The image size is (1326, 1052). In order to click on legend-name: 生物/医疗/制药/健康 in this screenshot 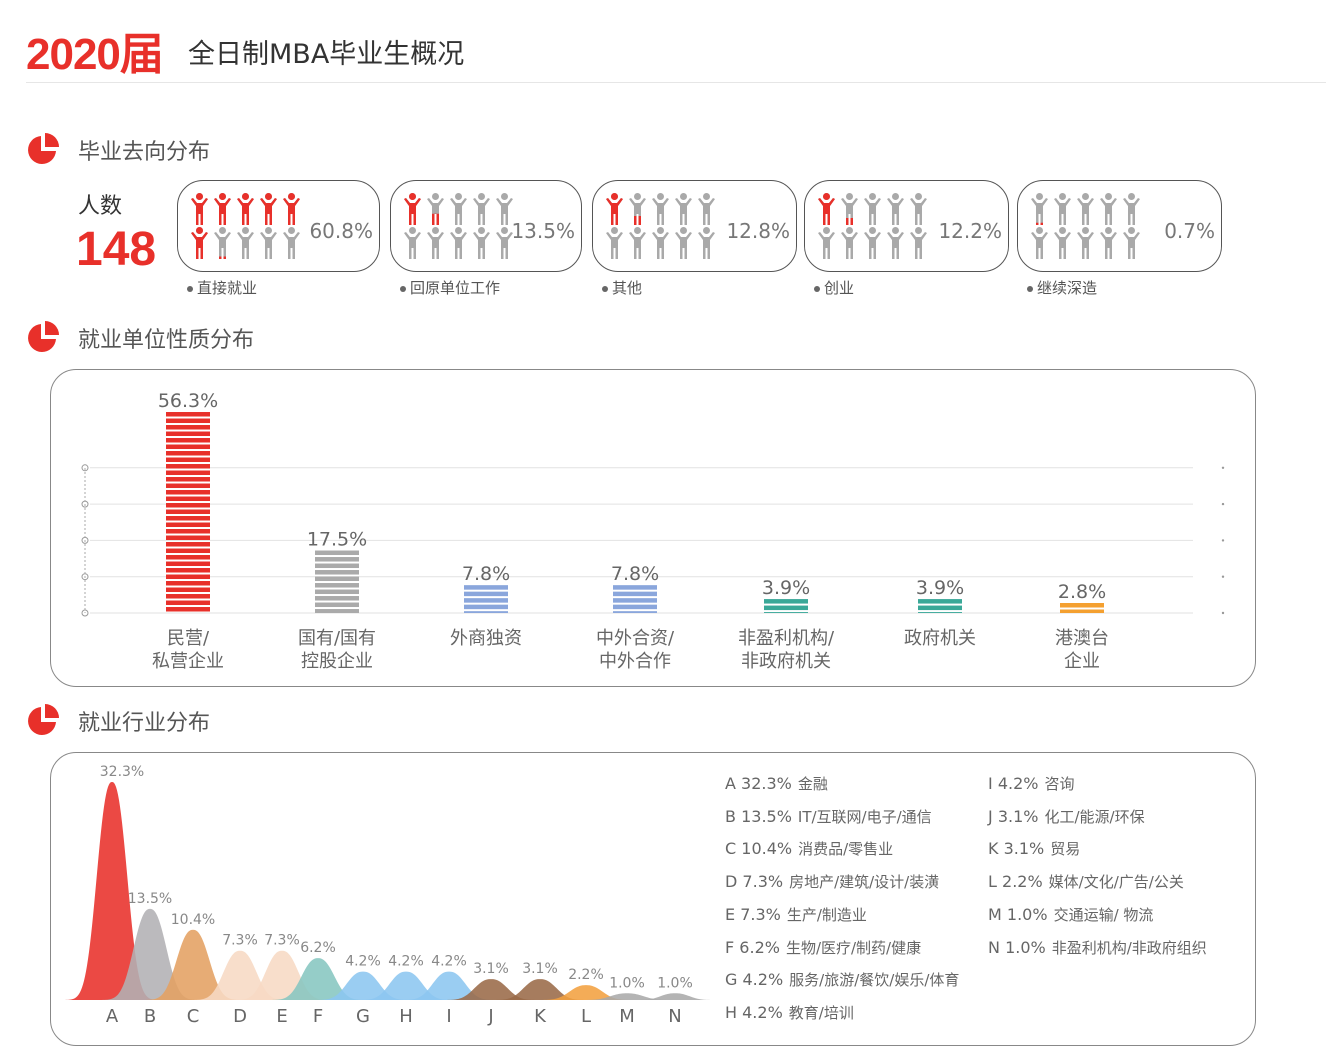, I will do `click(853, 947)`.